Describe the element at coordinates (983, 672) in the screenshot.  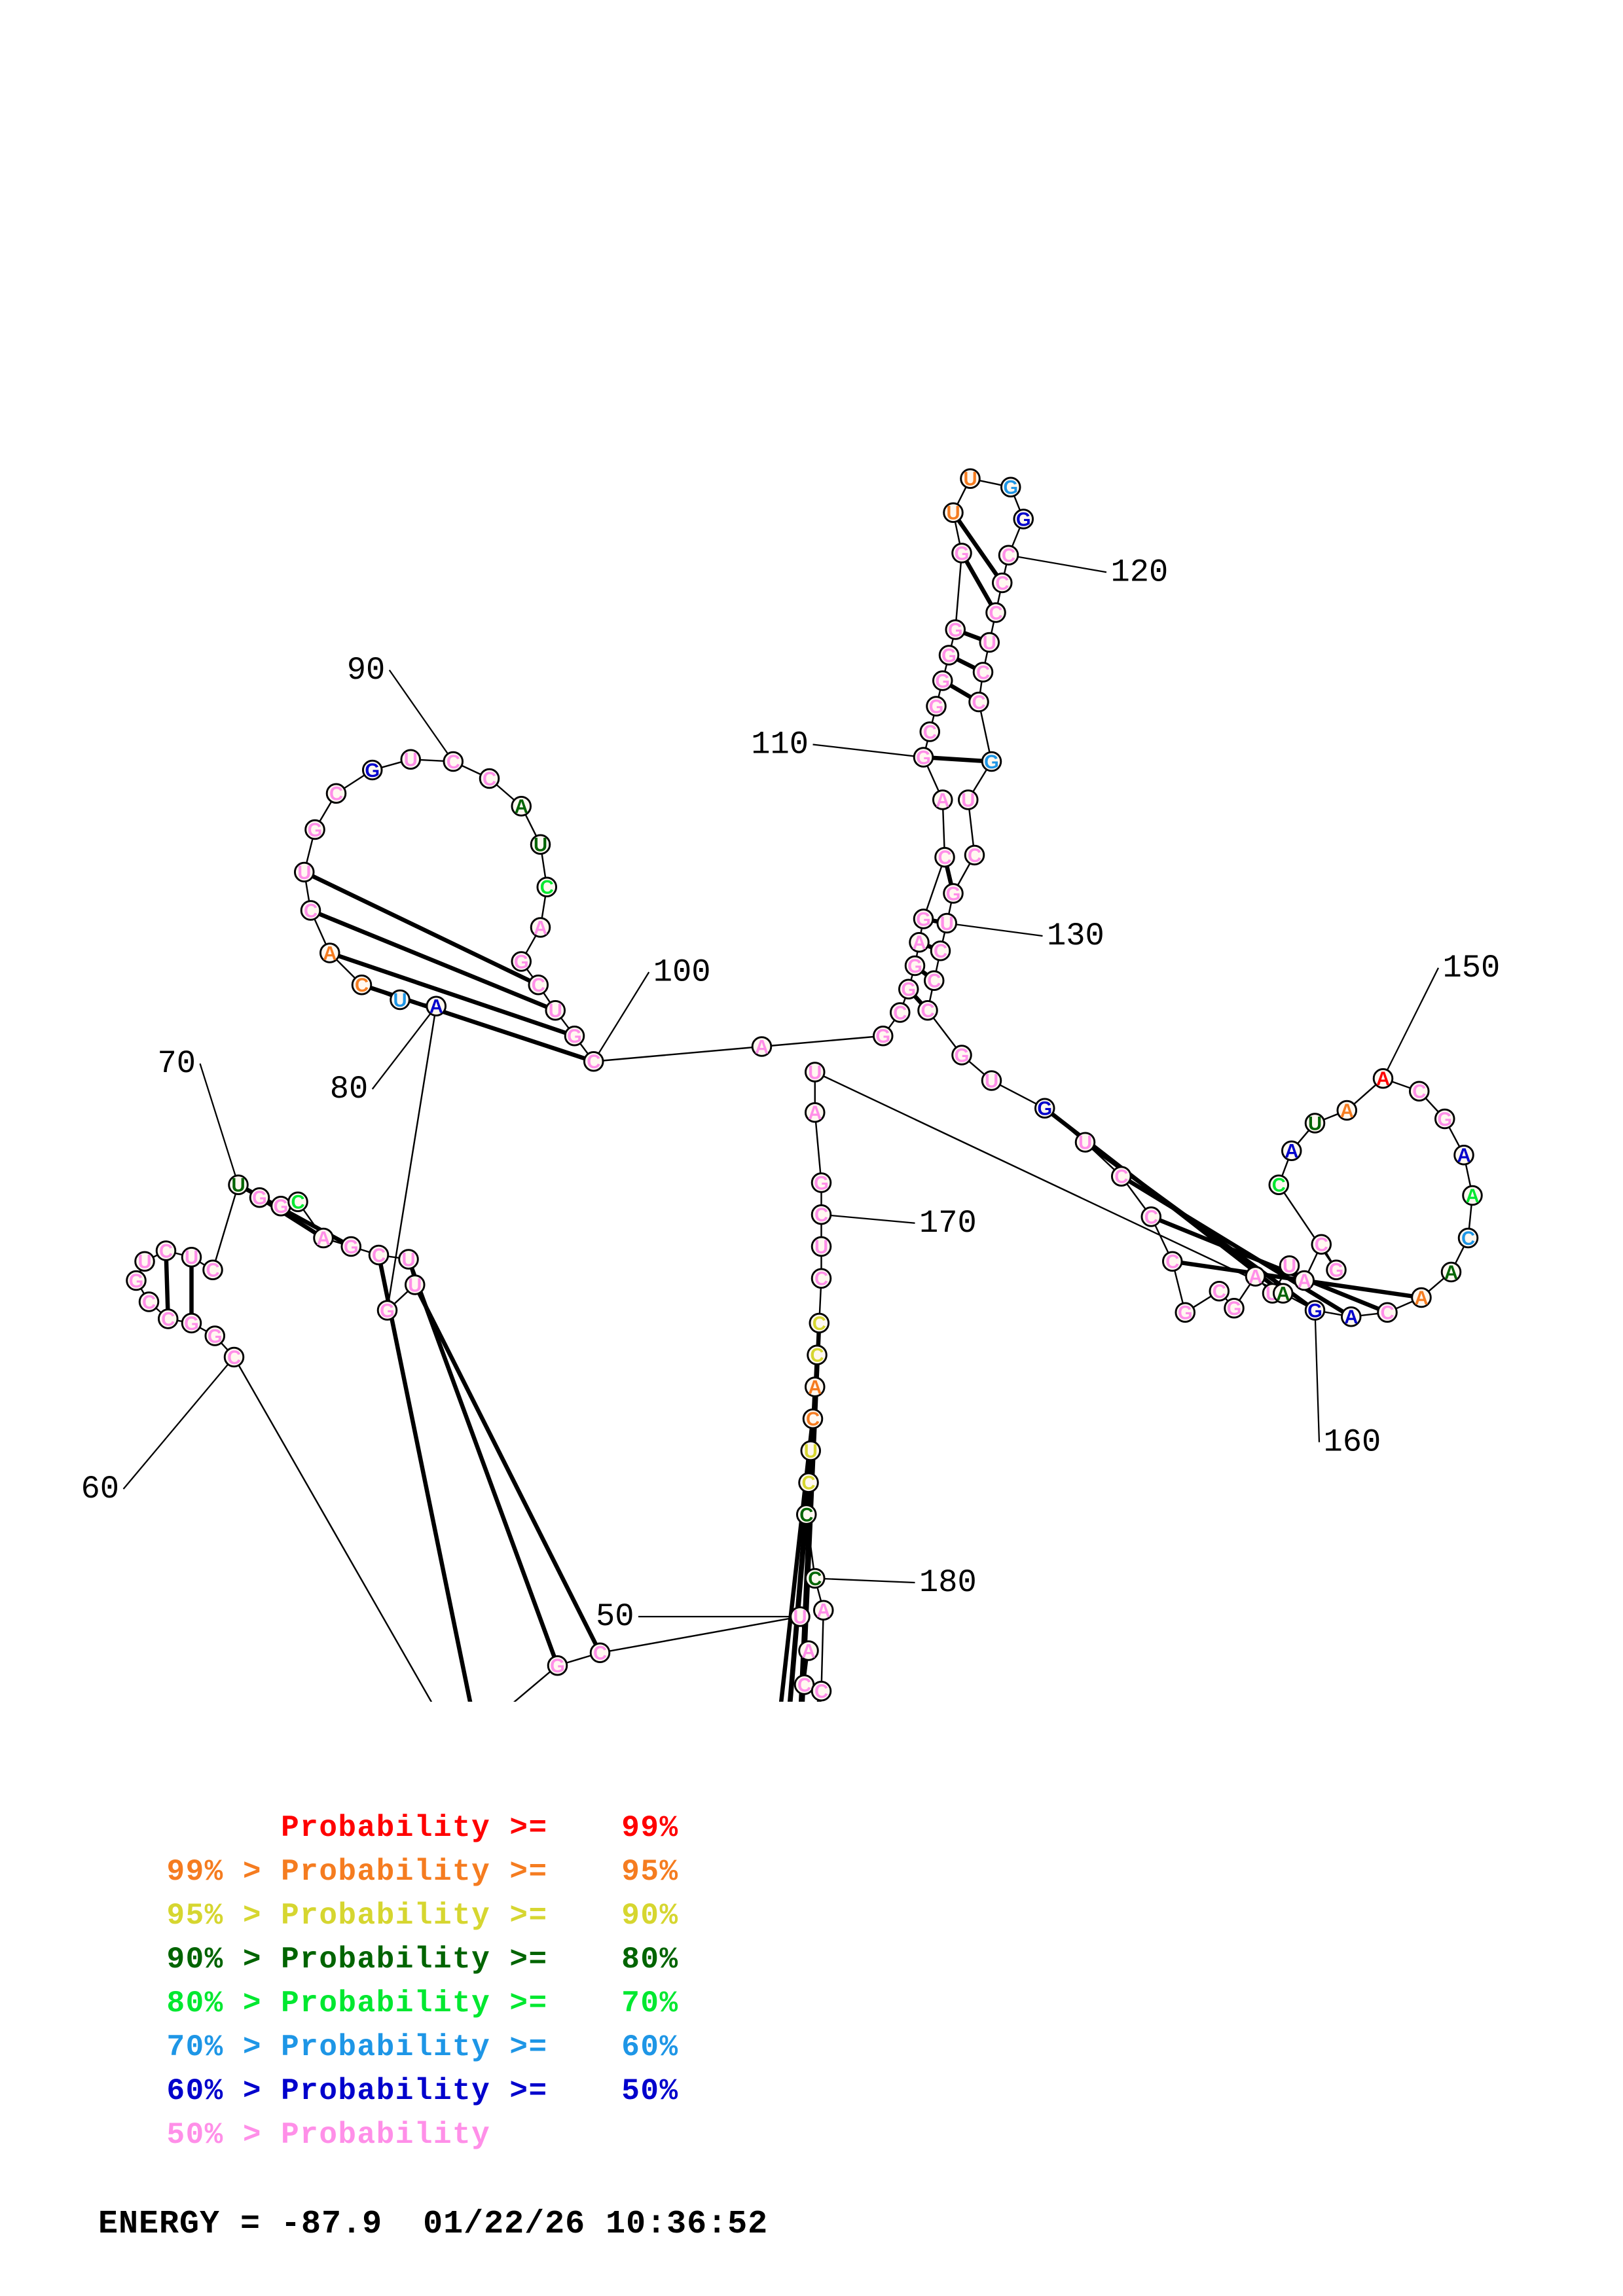
I see `nucleotide-125: C` at that location.